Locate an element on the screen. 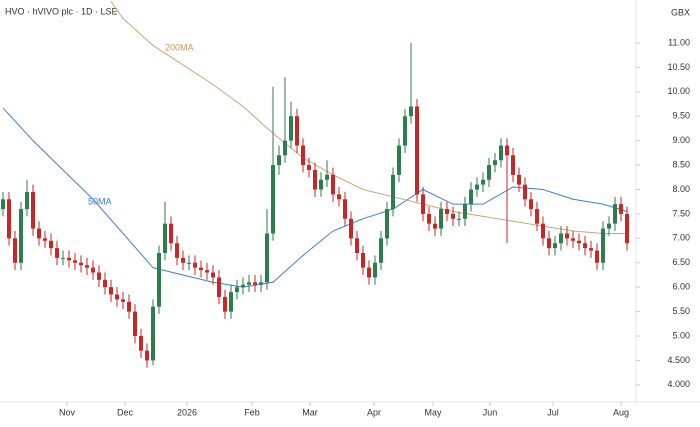  x-tick-label: Mar is located at coordinates (310, 412).